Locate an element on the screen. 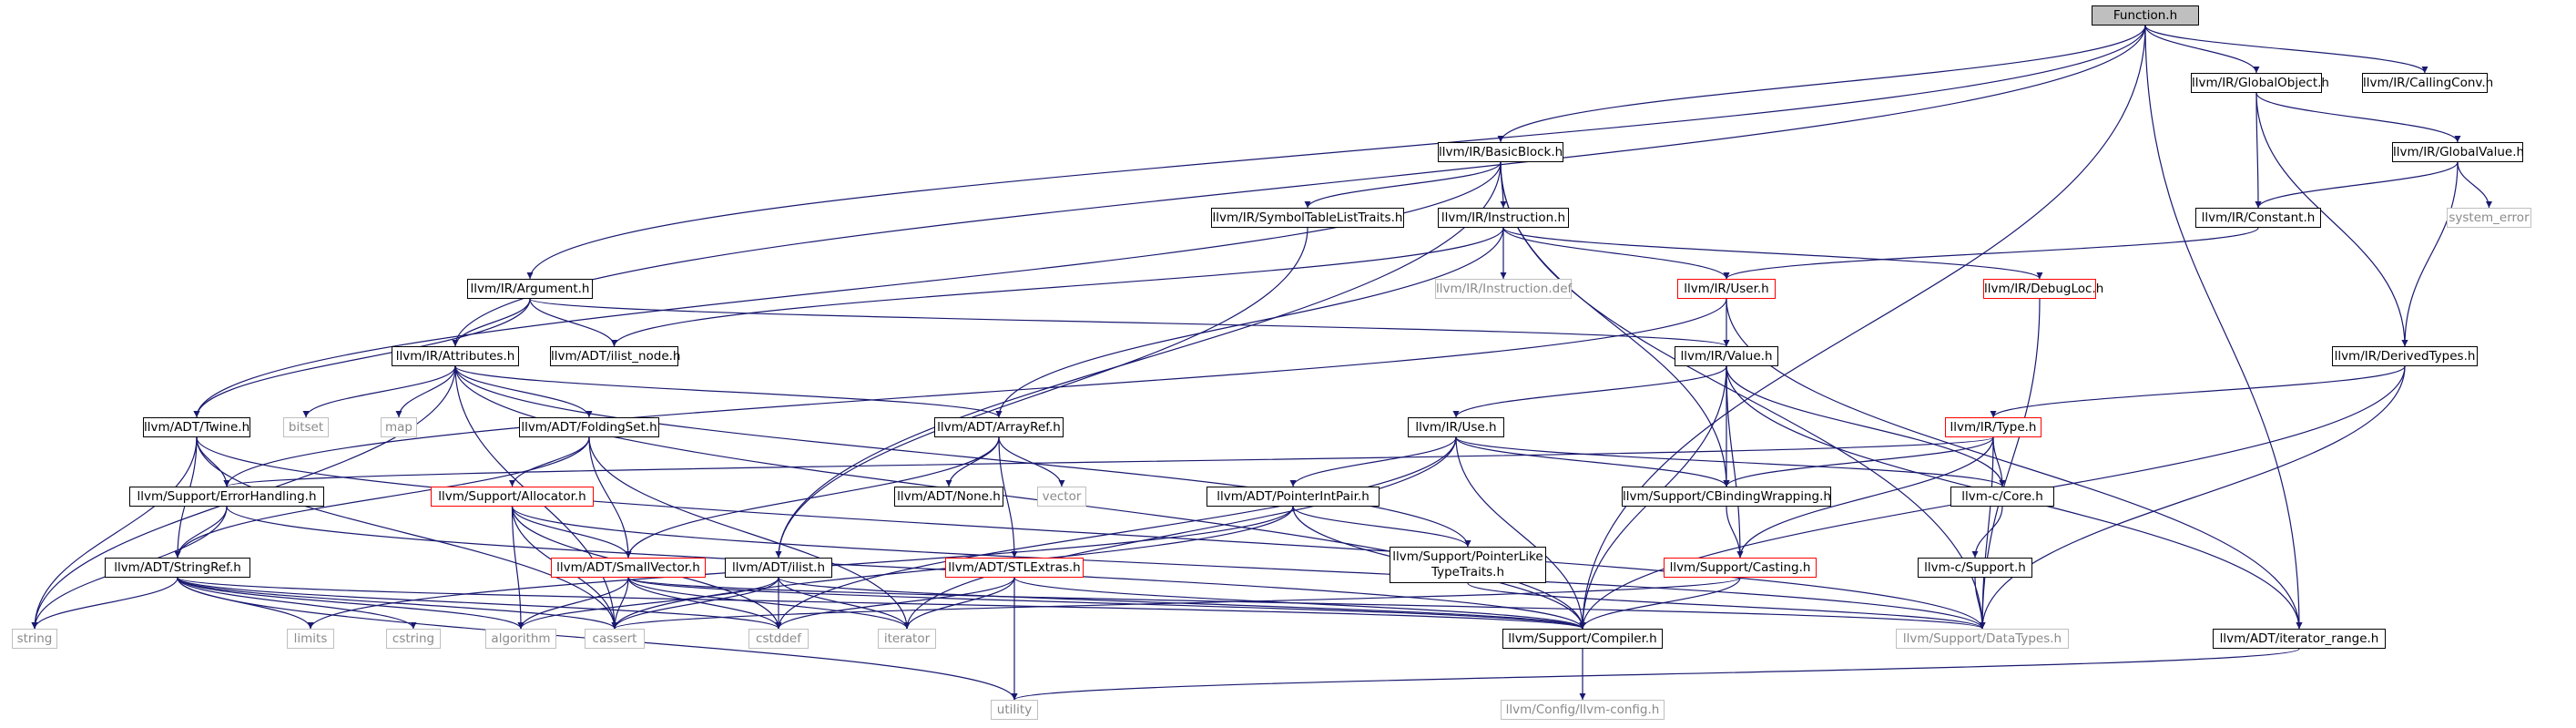  edge-argument-to-value is located at coordinates (1129, 322).